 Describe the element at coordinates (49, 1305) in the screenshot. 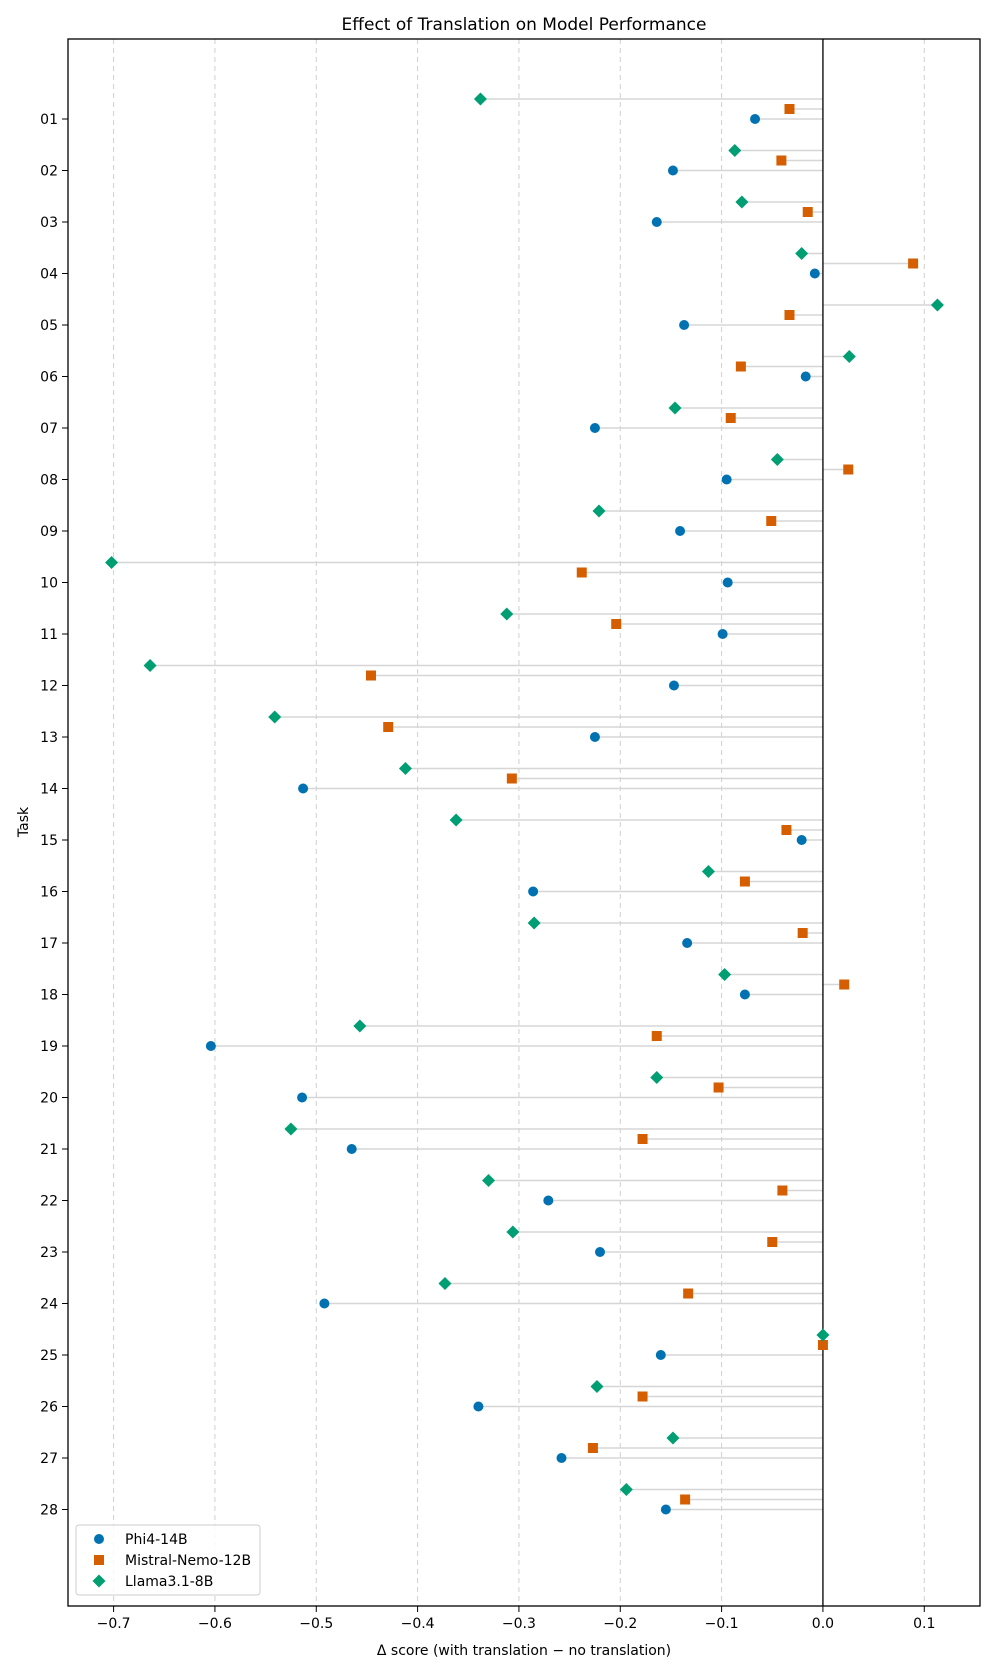

I see `y-tick-label: 24` at that location.